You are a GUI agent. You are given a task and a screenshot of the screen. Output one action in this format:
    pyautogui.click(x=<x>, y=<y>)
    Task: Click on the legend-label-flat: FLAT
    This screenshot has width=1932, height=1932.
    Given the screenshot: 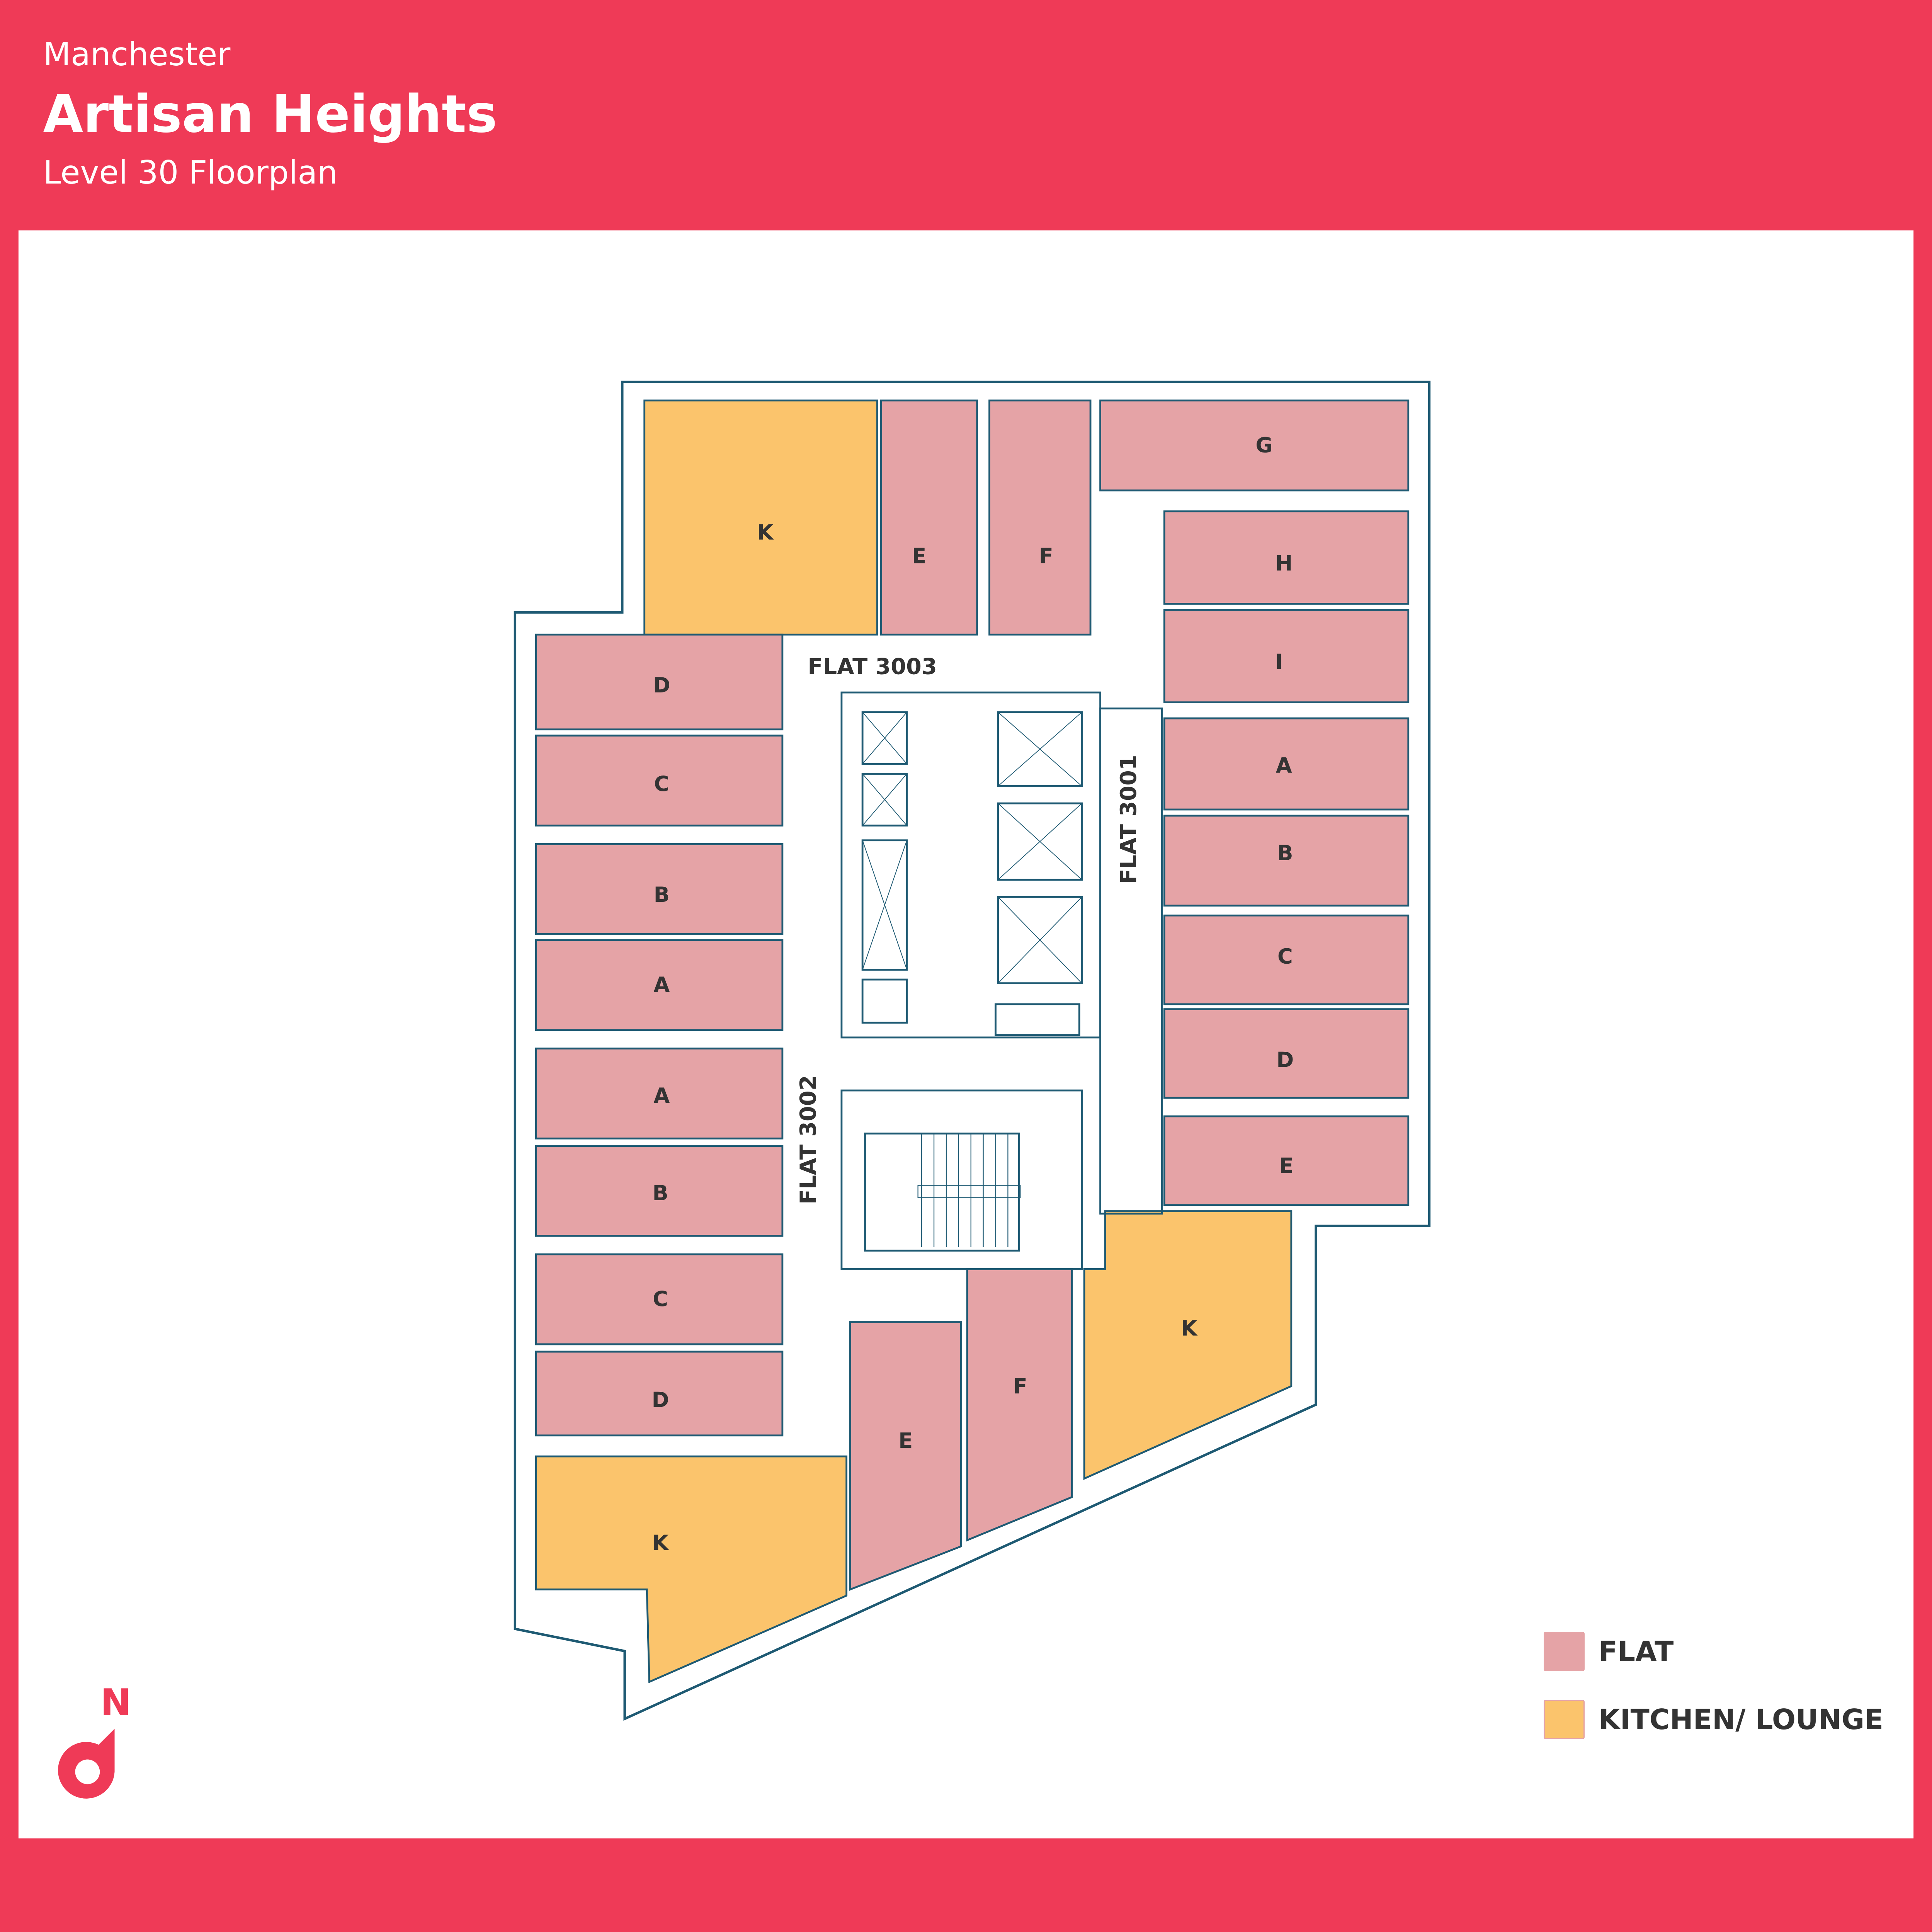 What is the action you would take?
    pyautogui.click(x=1637, y=1652)
    